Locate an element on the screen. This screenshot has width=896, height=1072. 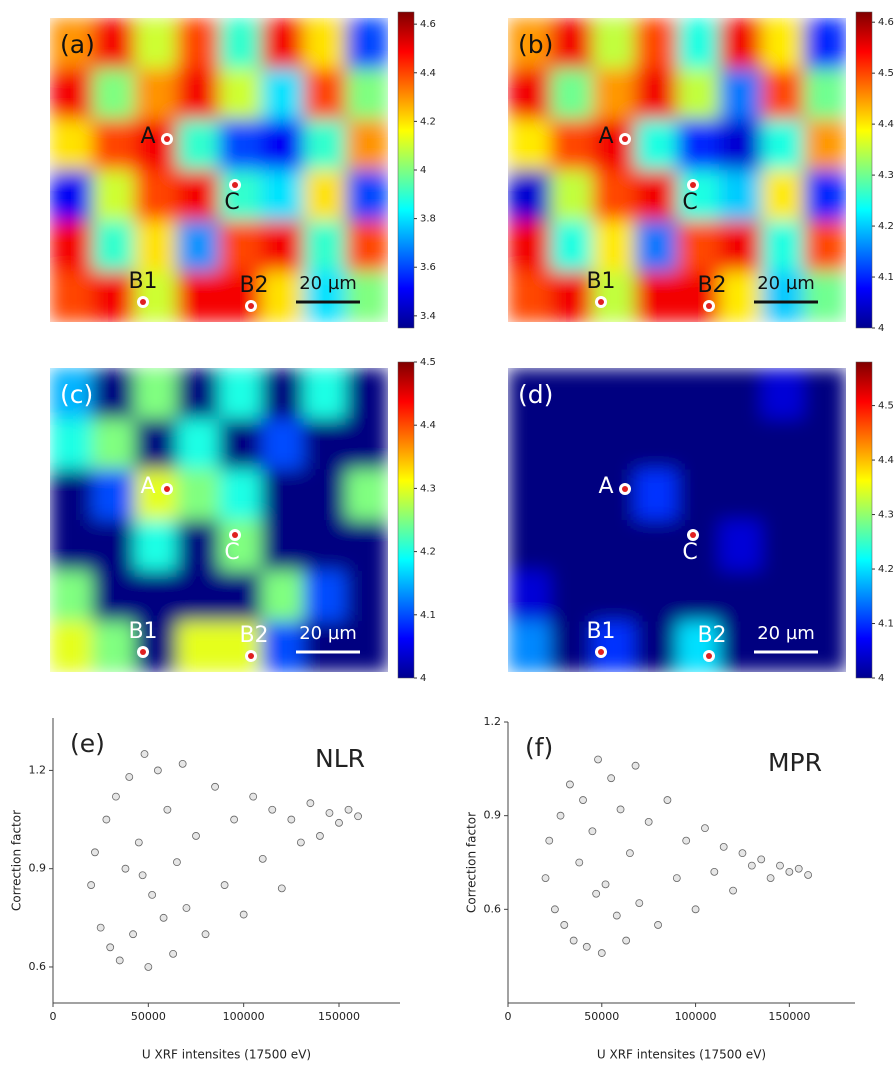
y-tick-label: 0.9 is located at coordinates (38, 868).